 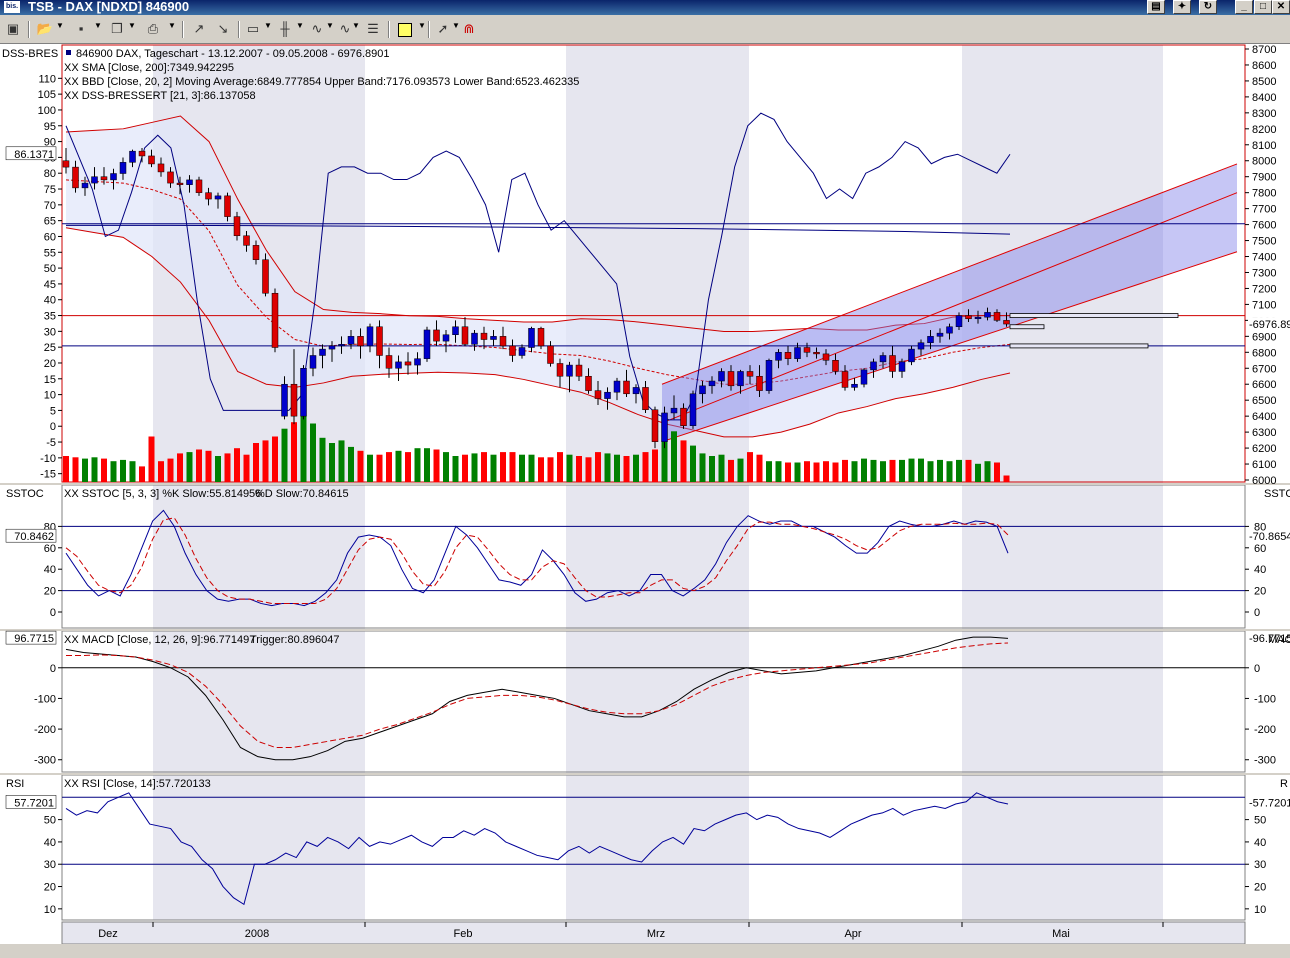 What do you see at coordinates (1263, 7) in the screenshot?
I see `maximize-button: □` at bounding box center [1263, 7].